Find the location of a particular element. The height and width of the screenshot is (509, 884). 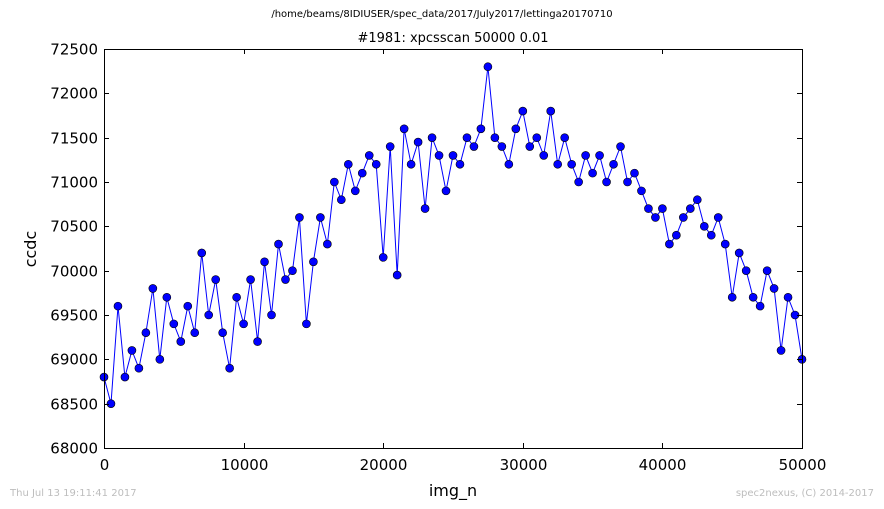

y-tick-label: 70000 is located at coordinates (74, 272).